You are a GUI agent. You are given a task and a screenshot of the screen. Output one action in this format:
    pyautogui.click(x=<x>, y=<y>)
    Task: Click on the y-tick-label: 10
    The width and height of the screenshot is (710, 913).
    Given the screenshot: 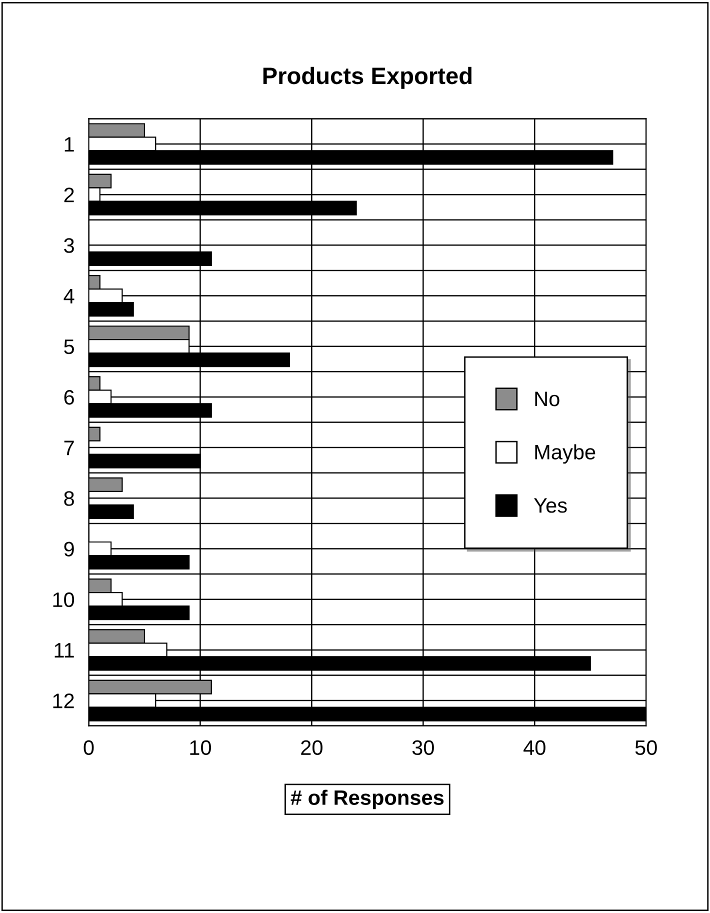 What is the action you would take?
    pyautogui.click(x=63, y=600)
    